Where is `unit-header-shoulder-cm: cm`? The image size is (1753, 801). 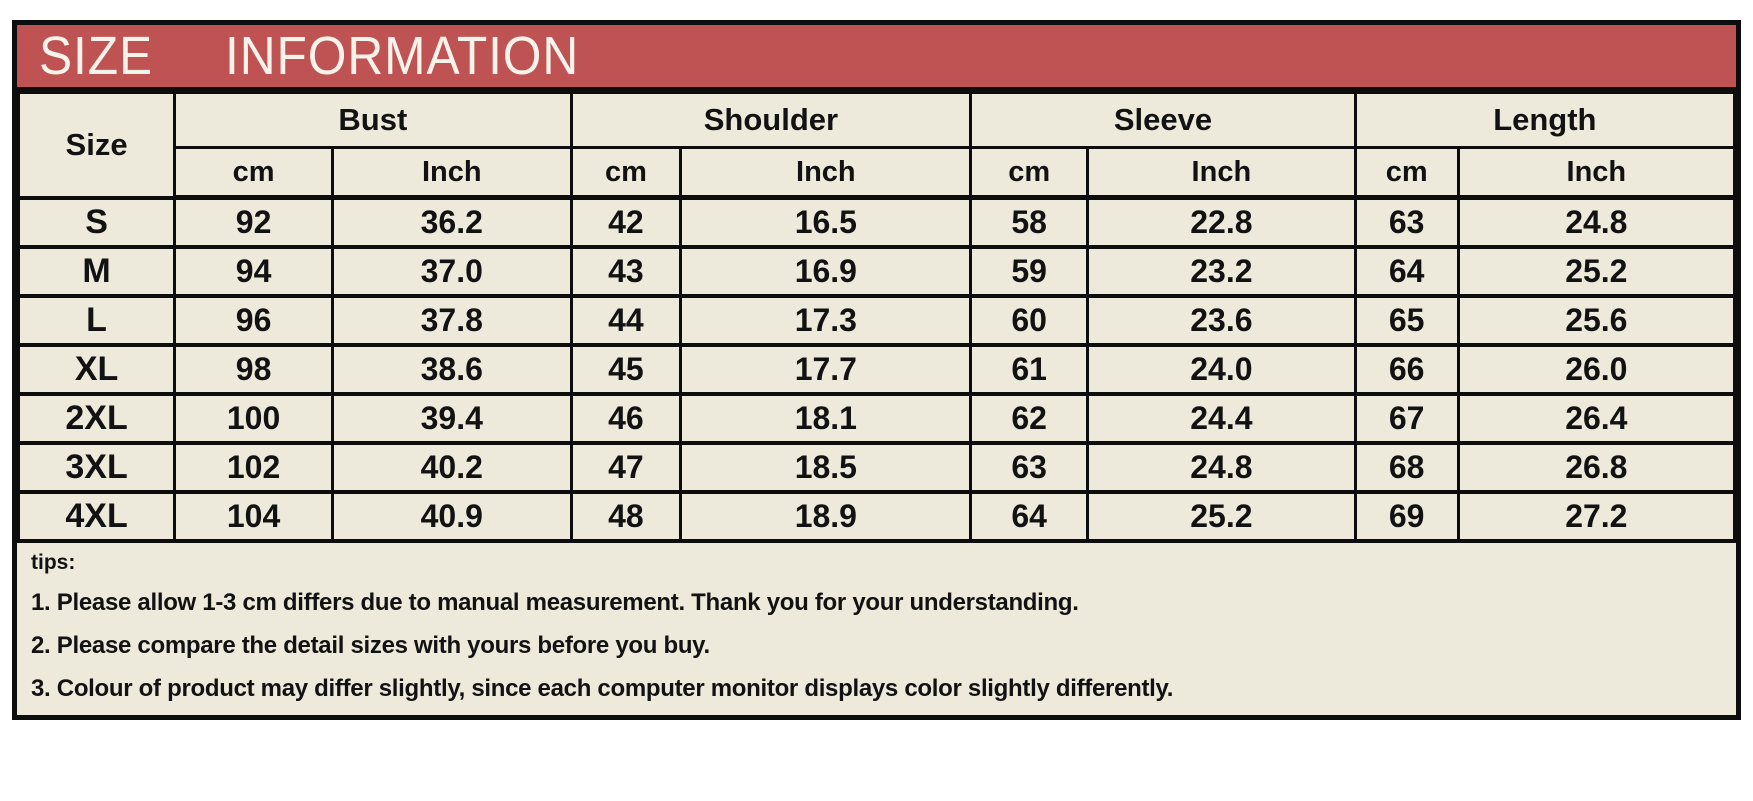 unit-header-shoulder-cm: cm is located at coordinates (626, 173).